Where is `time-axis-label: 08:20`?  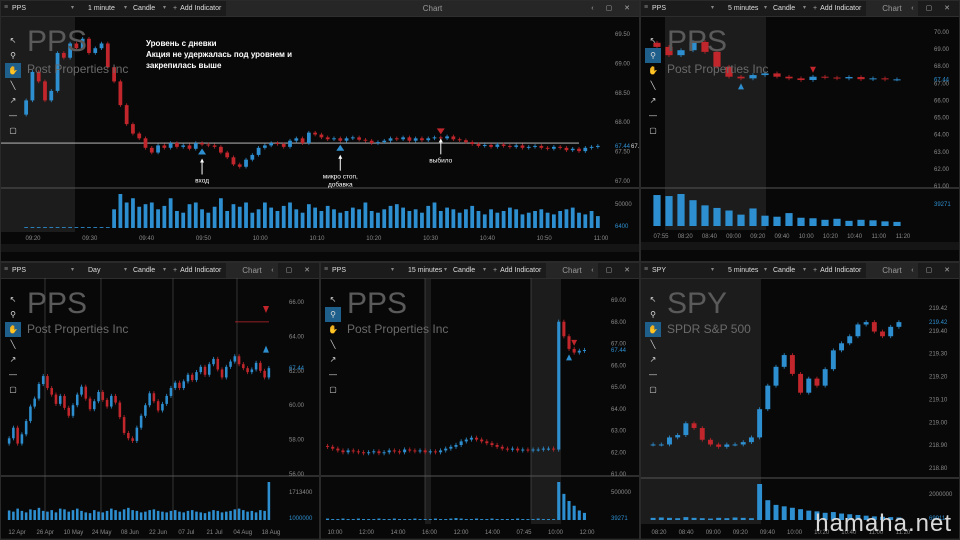 time-axis-label: 08:20 is located at coordinates (686, 237).